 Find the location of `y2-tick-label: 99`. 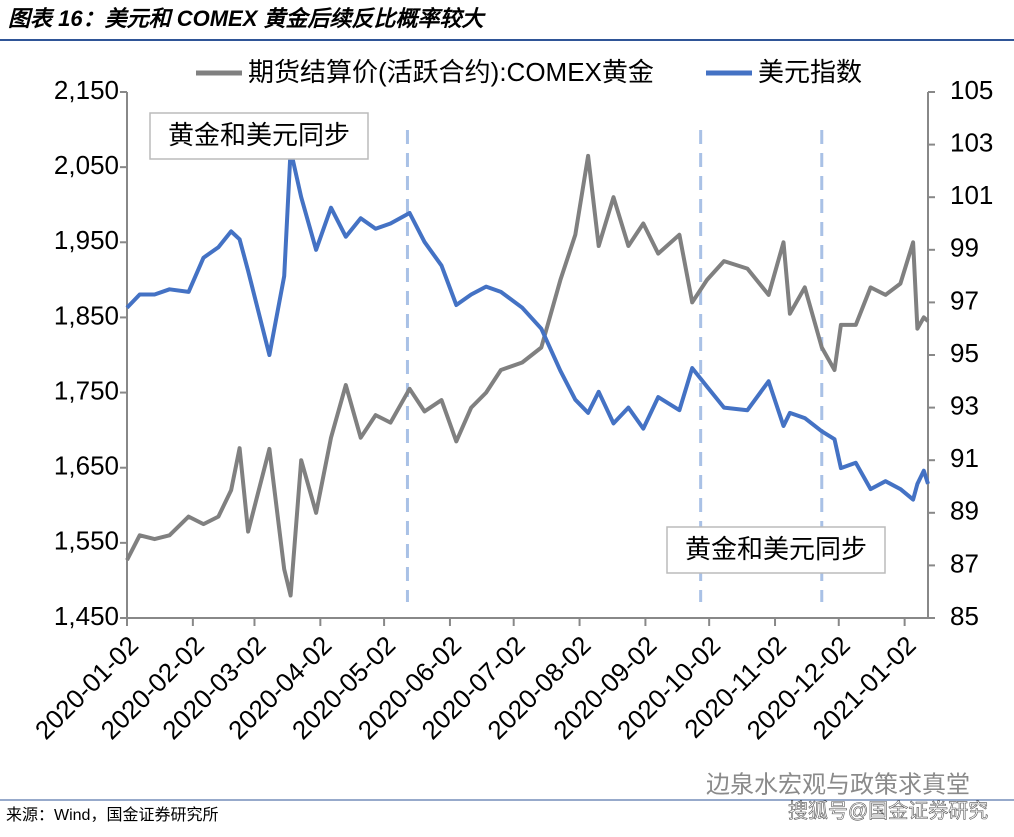

y2-tick-label: 99 is located at coordinates (964, 248).